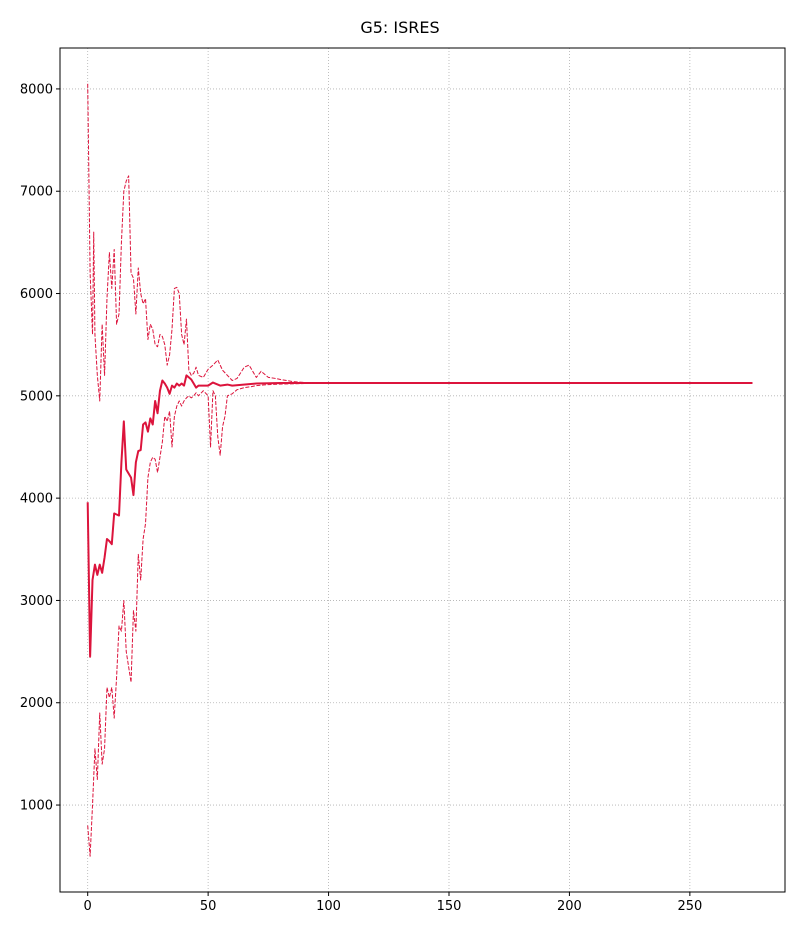 This screenshot has width=800, height=931. Describe the element at coordinates (36, 396) in the screenshot. I see `y-tick-label: 5000` at that location.